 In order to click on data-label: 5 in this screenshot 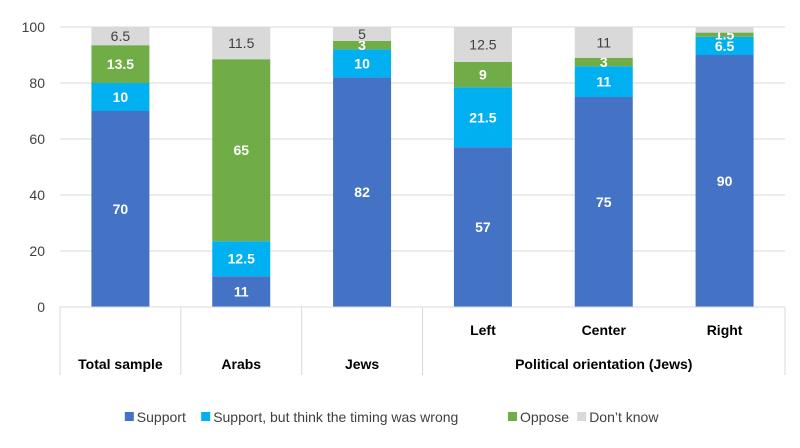, I will do `click(362, 34)`.